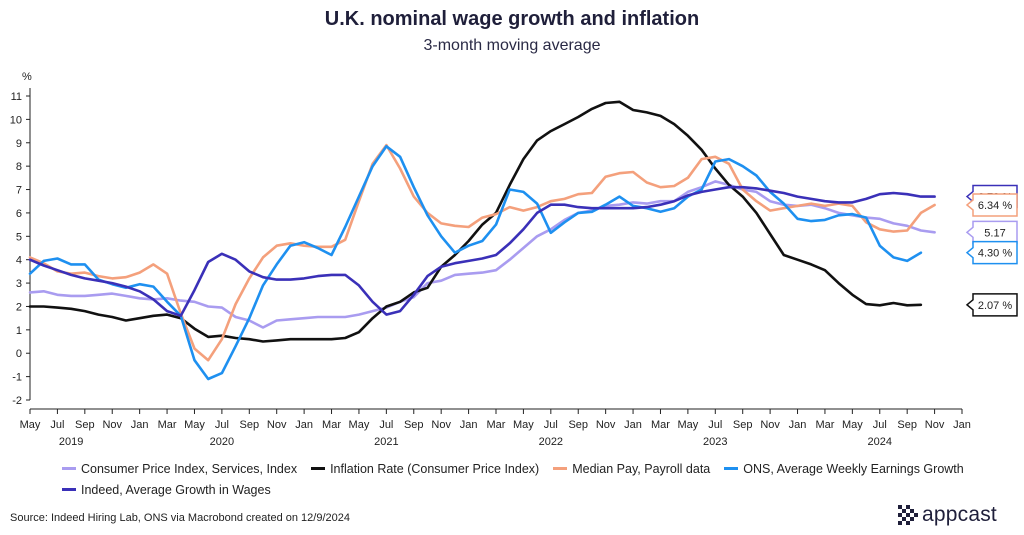 This screenshot has width=1024, height=535. What do you see at coordinates (20, 247) in the screenshot?
I see `y-axis: -2 -1 0 1 2 3 4 5 6 7 8 9 10 11` at bounding box center [20, 247].